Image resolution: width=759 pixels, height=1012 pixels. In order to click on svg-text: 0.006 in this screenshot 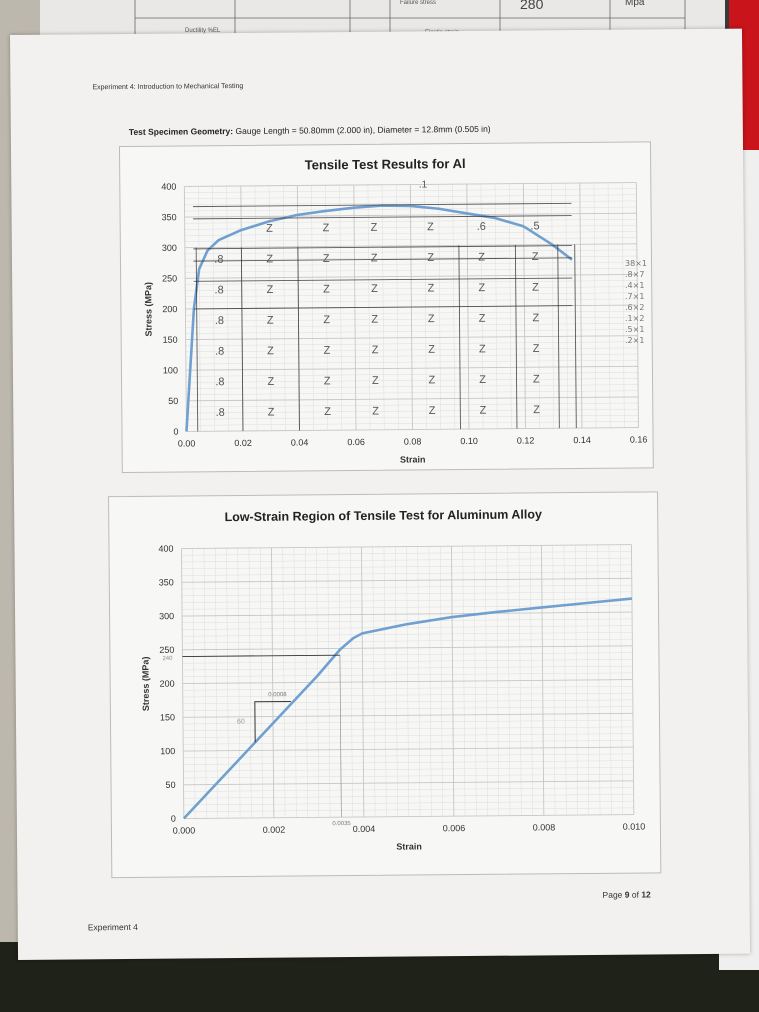, I will do `click(454, 828)`.